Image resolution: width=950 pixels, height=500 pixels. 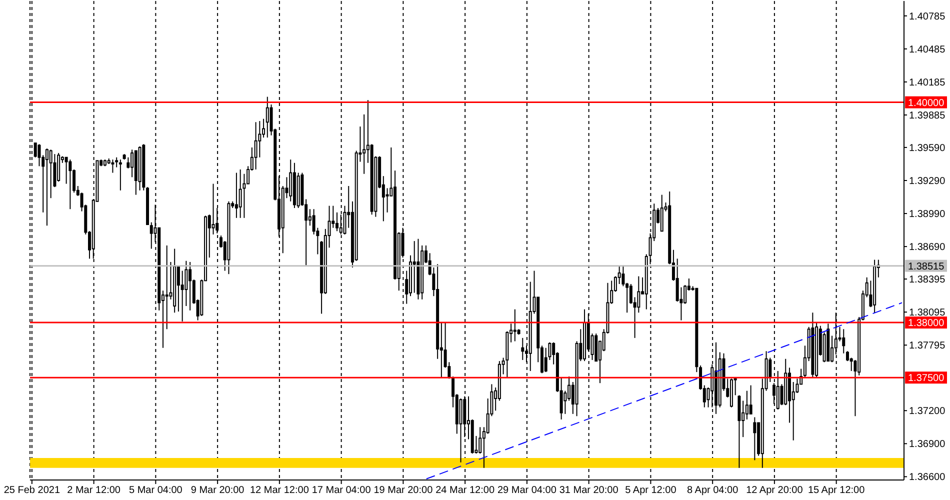 I want to click on ref-line-label: 1.38000, so click(x=926, y=324).